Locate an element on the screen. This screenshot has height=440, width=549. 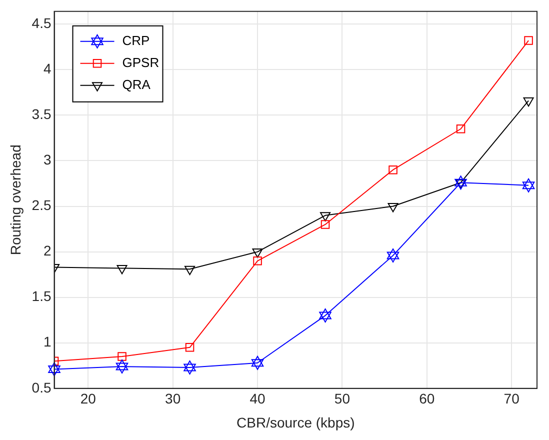
x-axis-title: CBR/source (kbps) is located at coordinates (295, 422).